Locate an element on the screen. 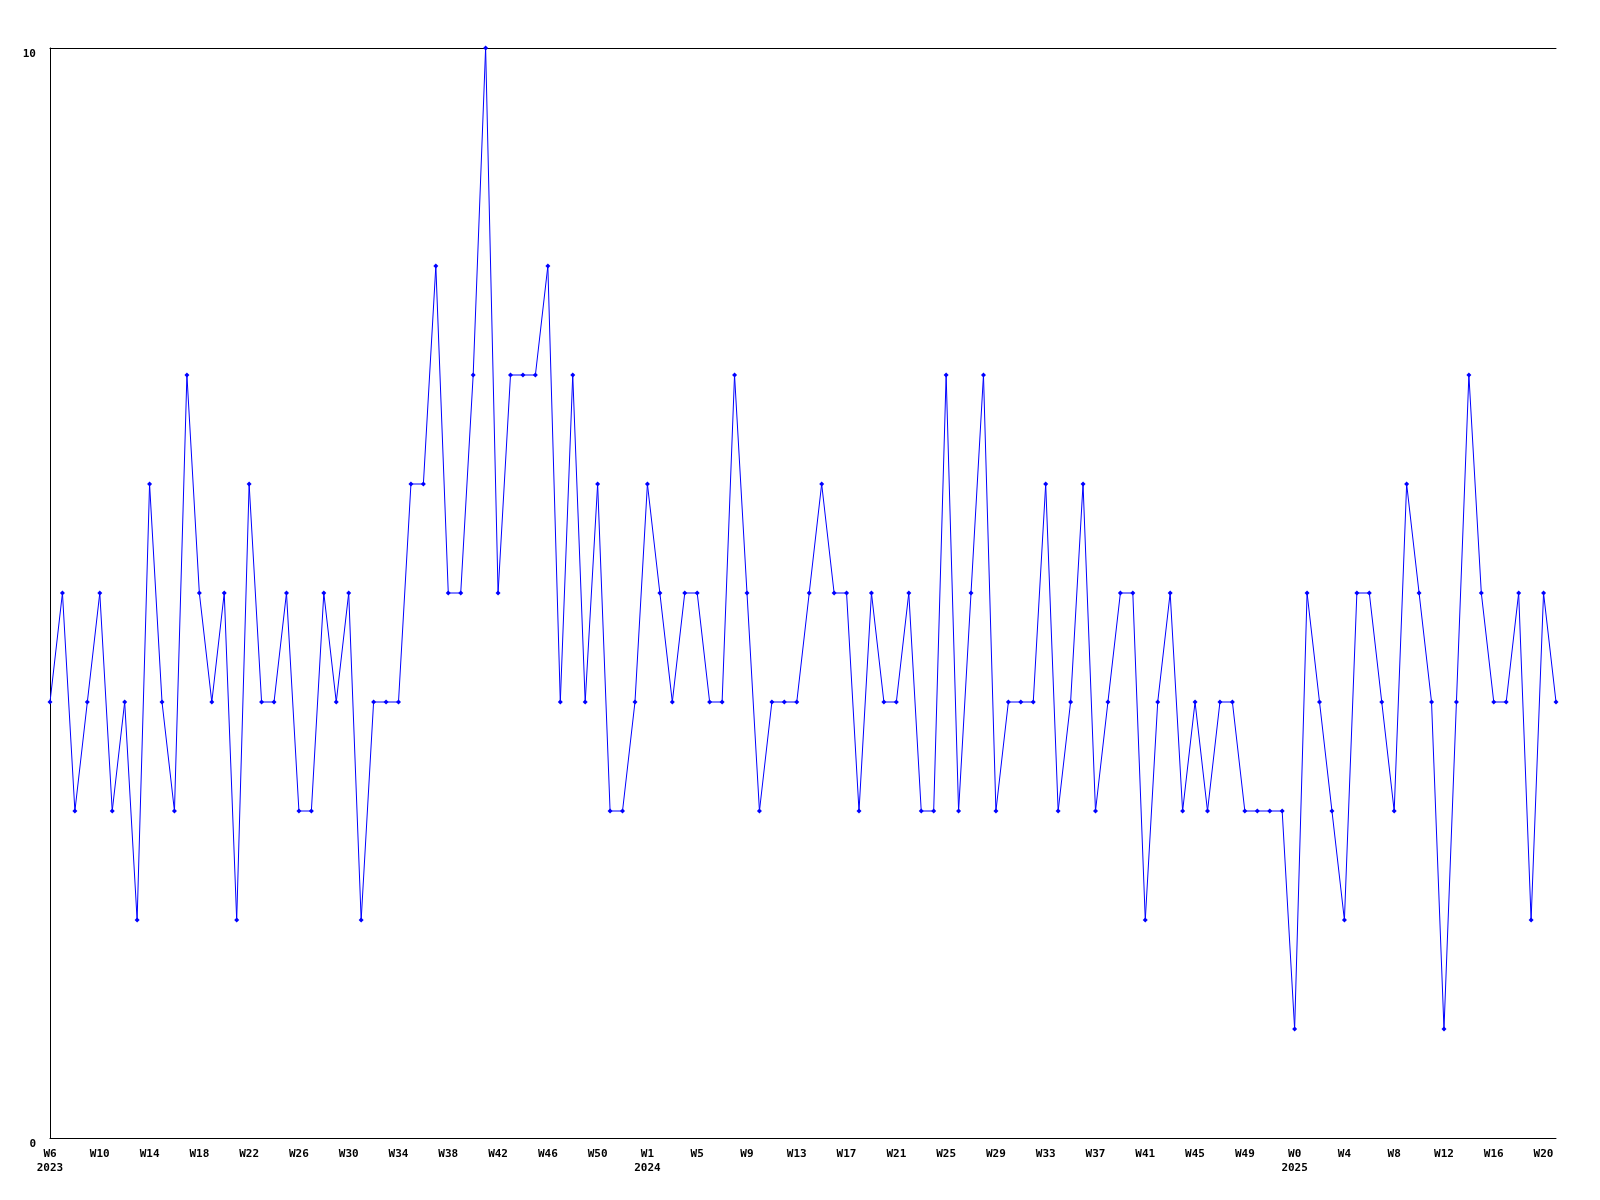 The width and height of the screenshot is (1600, 1200). x-tick-label: W50 is located at coordinates (597, 1153).